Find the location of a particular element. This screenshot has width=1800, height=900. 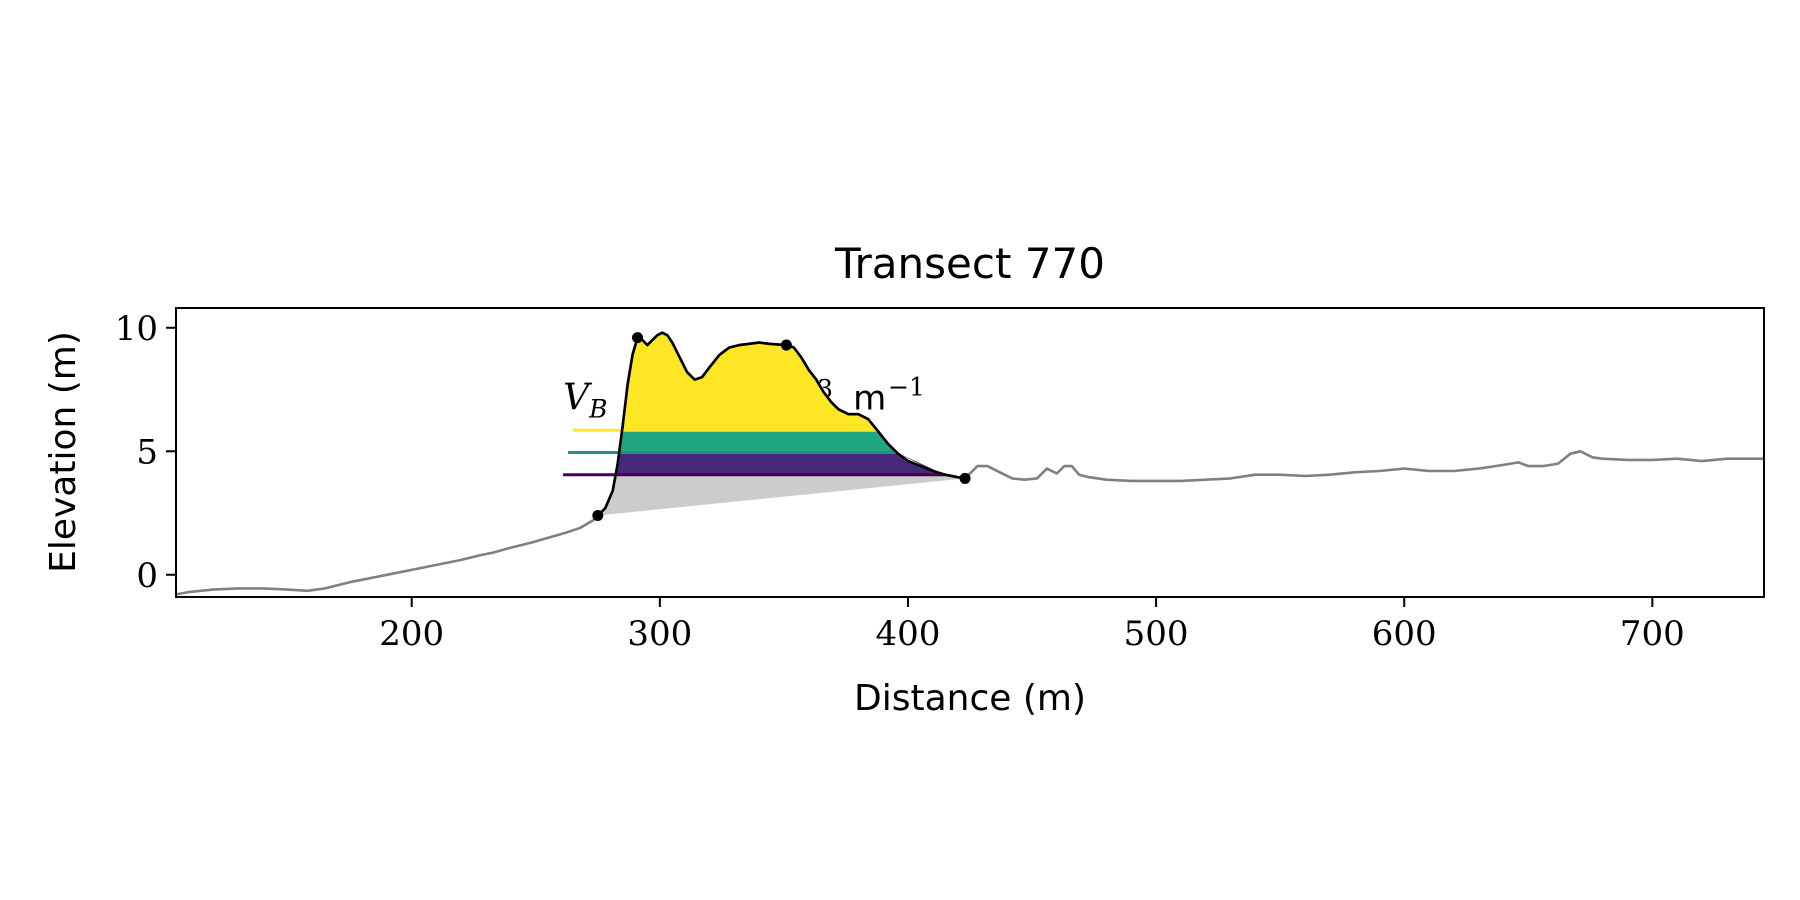

x-tick-label-400: 400 is located at coordinates (908, 634).